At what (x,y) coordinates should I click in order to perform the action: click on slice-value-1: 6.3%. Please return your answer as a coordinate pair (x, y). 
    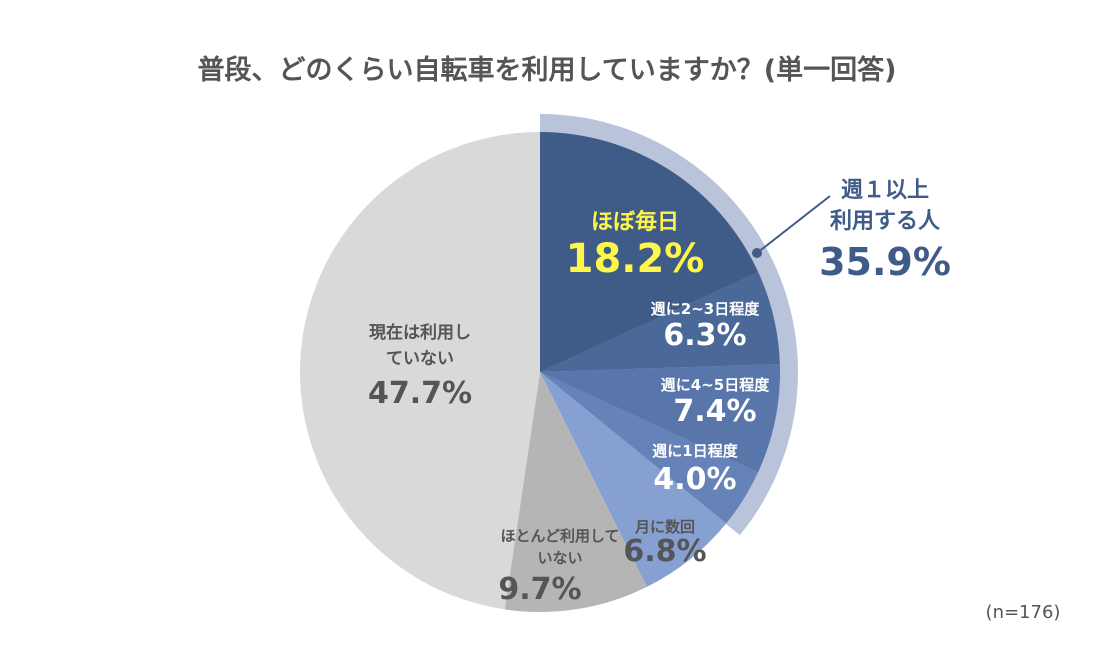
    Looking at the image, I should click on (705, 335).